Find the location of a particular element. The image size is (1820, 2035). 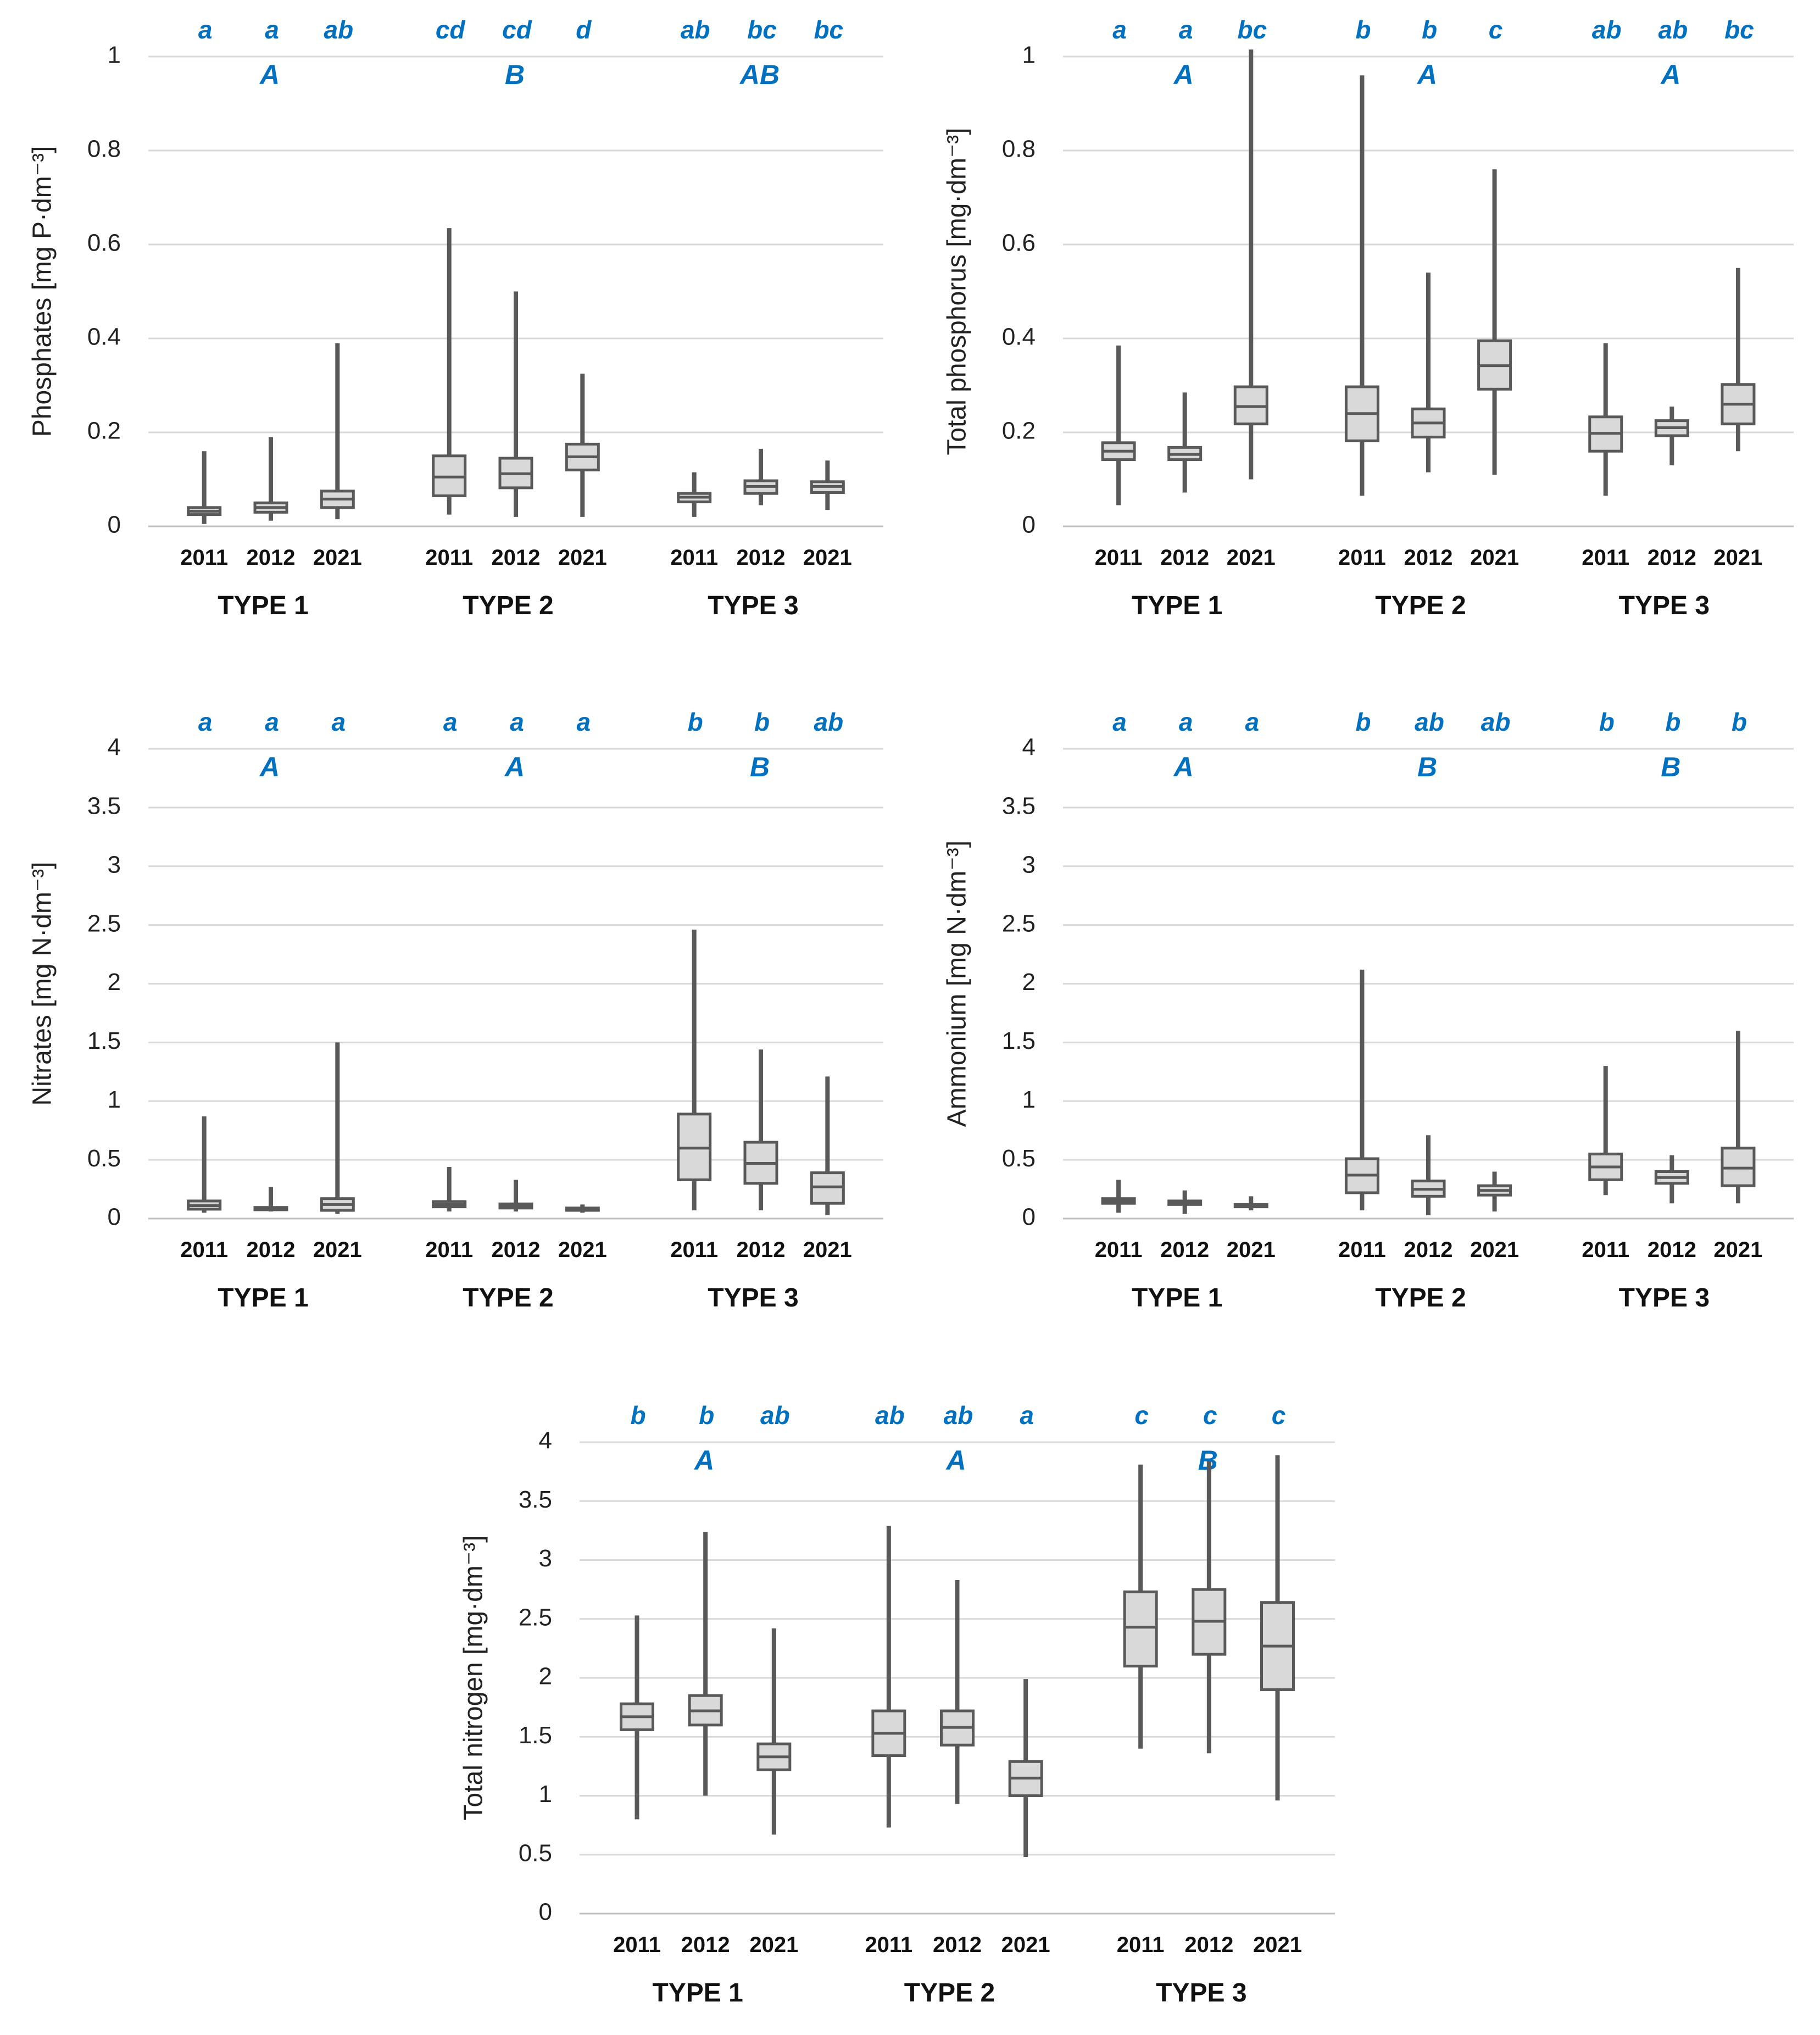

y-axis-title: Nitrates [mg N·dm⁻³] is located at coordinates (43, 983).